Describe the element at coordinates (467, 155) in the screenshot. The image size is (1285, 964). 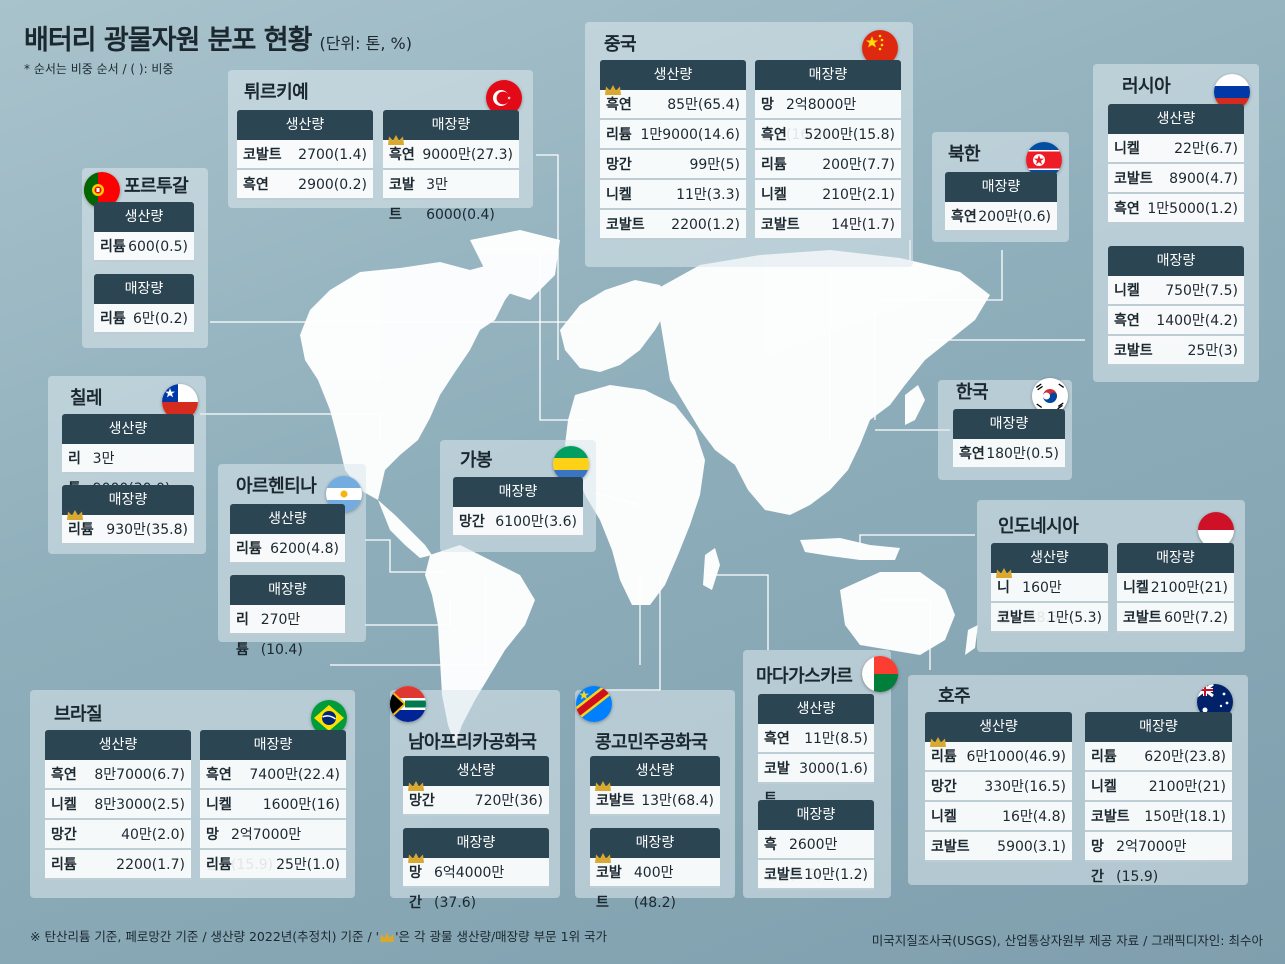
I see `mineral-value: 9000만(27.3)` at that location.